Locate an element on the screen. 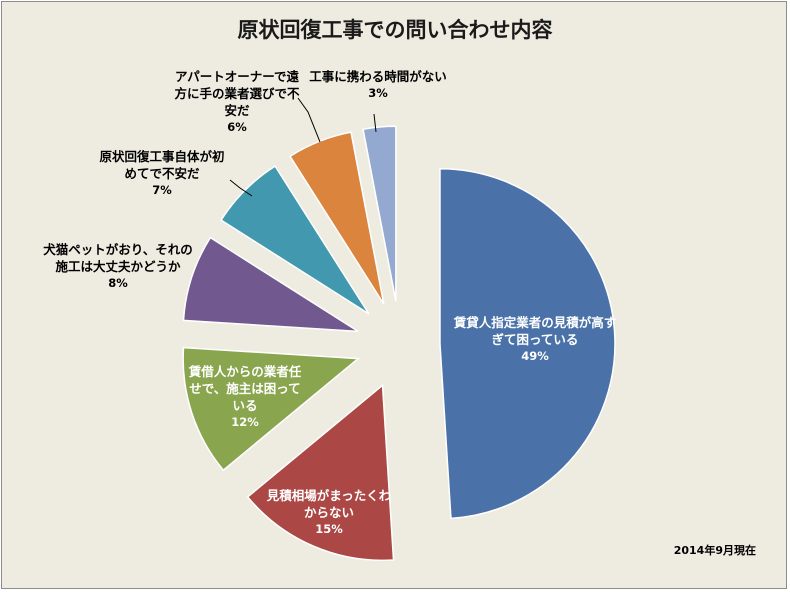 This screenshot has height=592, width=790. slice-label-3: 犬猫ペットがおり、それの施工は大丈夫かどうか 8% is located at coordinates (118, 266).